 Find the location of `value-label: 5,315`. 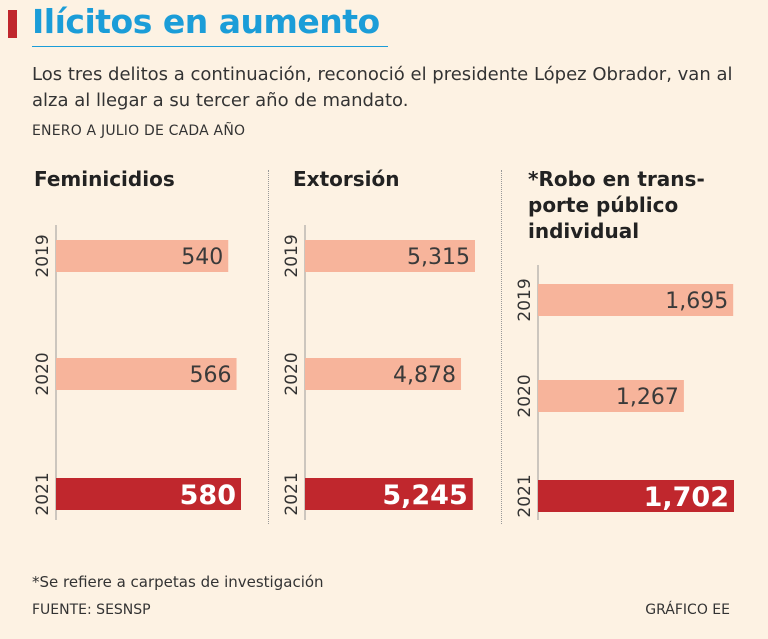

value-label: 5,315 is located at coordinates (438, 257).